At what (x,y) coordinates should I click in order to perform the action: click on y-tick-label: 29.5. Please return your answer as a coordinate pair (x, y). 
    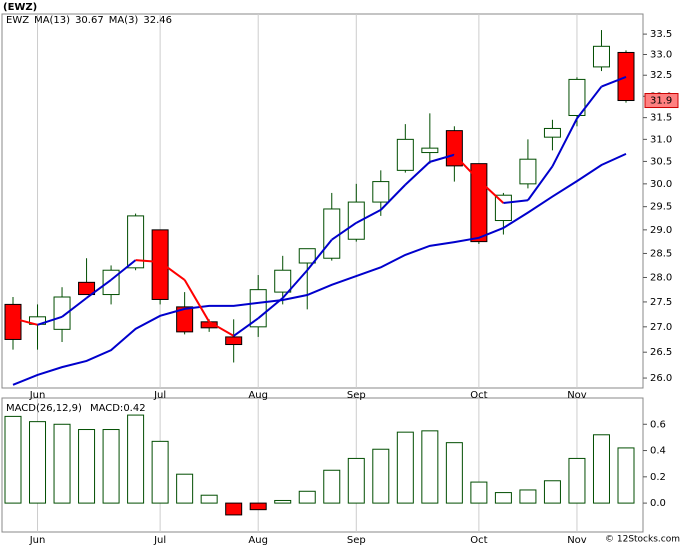
    Looking at the image, I should click on (661, 207).